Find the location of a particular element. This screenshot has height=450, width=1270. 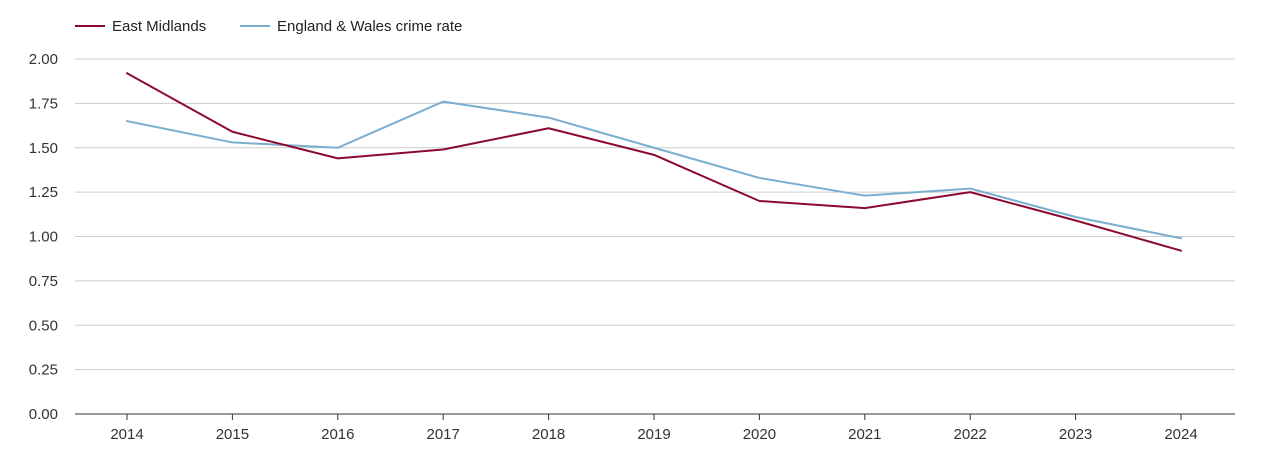

y-tick-label: 2.00 is located at coordinates (43, 59).